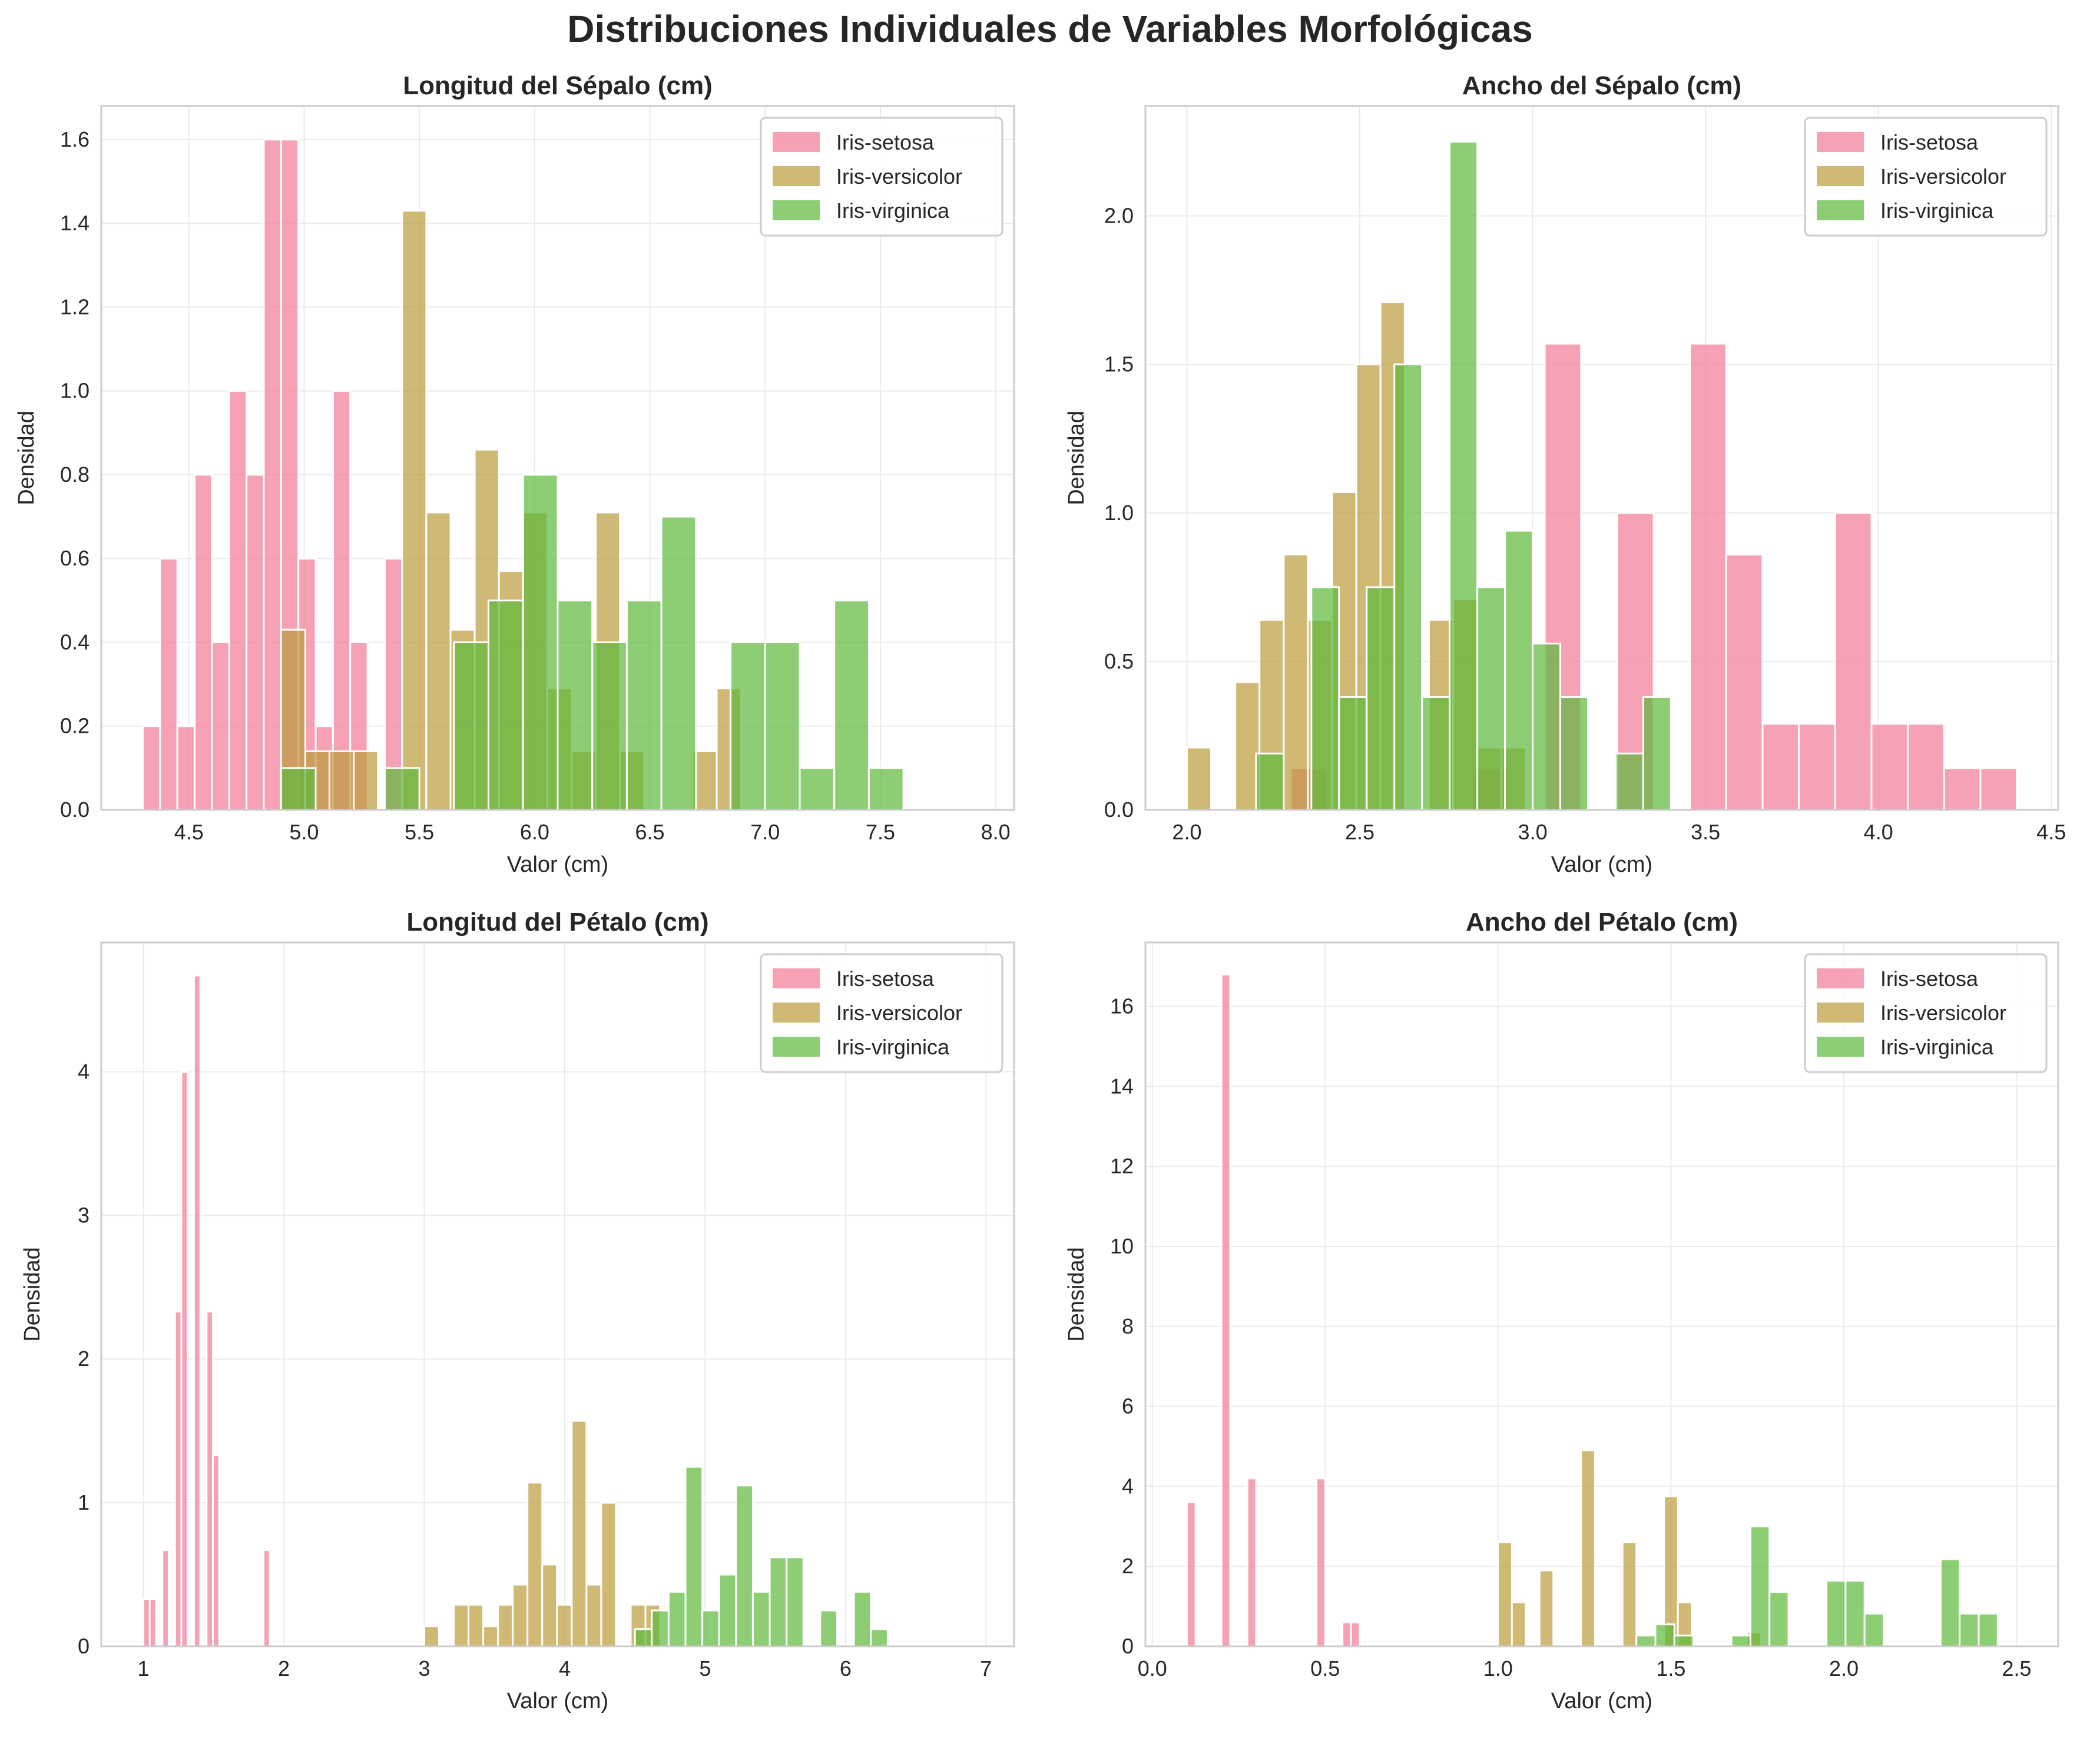 The image size is (2100, 1740). I want to click on y-tick-label: 1.4, so click(75, 223).